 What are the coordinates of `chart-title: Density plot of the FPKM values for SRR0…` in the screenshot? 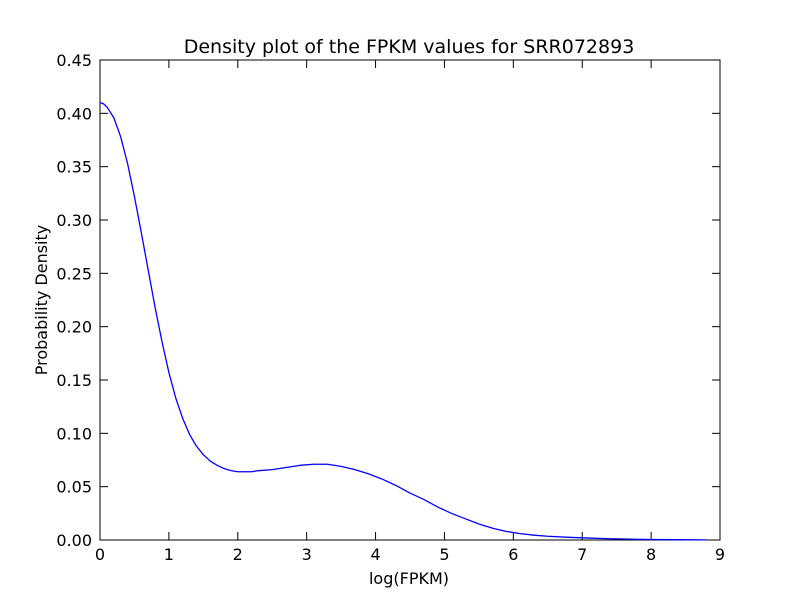 It's located at (409, 47).